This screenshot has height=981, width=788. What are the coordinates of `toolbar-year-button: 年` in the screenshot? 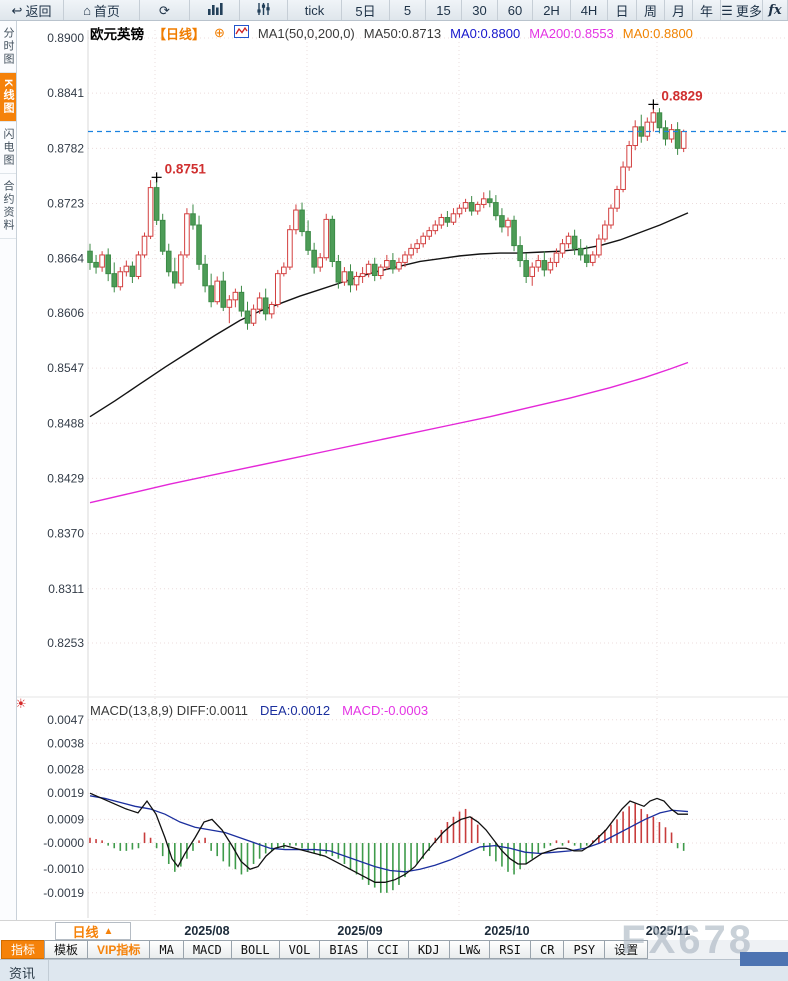 It's located at (707, 10).